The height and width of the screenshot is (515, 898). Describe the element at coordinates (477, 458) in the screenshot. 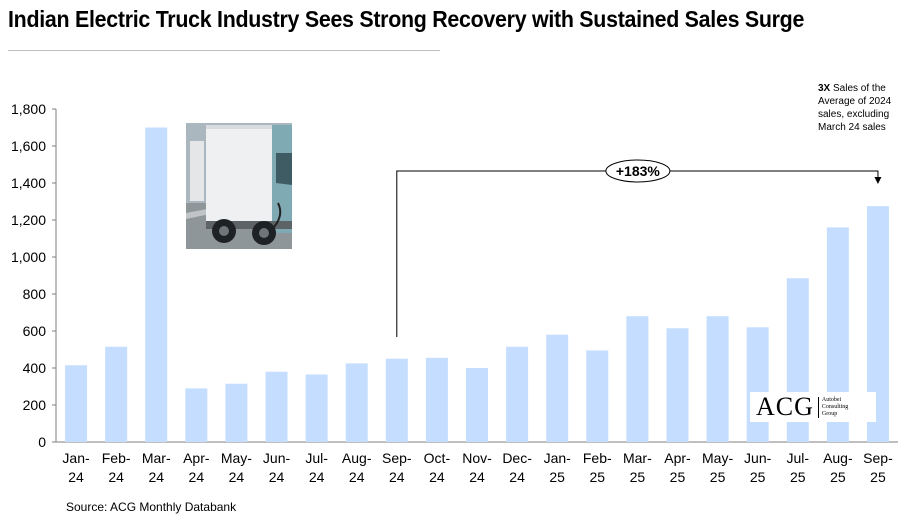

I see `x-tick-label: Nov-` at that location.